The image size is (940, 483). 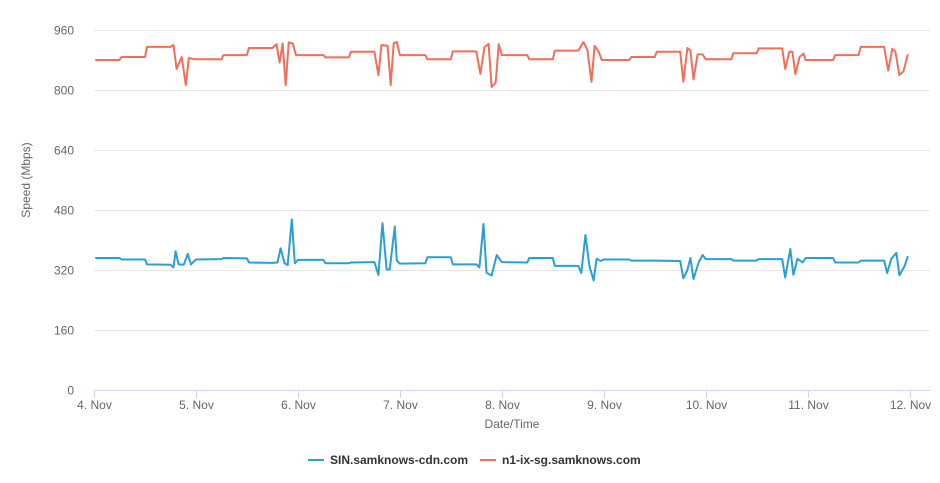 What do you see at coordinates (70, 391) in the screenshot?
I see `y-tick-label: 0` at bounding box center [70, 391].